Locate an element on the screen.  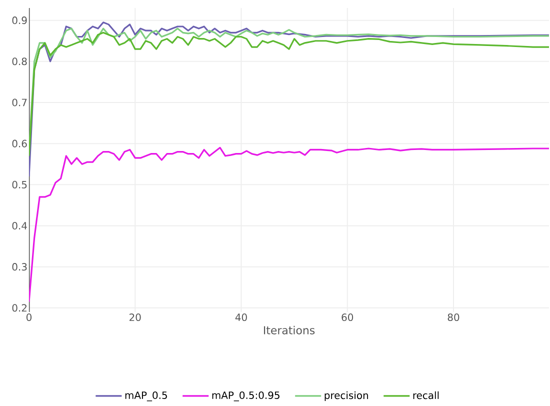
y-tick-label: 0.7 is located at coordinates (19, 102).